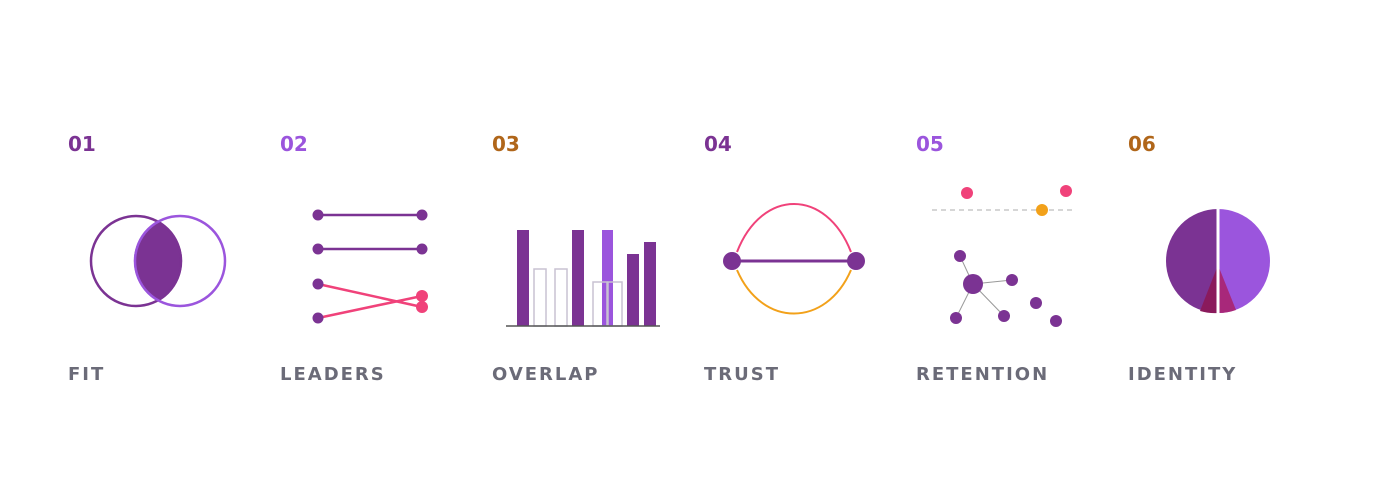 Image resolution: width=1376 pixels, height=500 pixels. I want to click on leaders-icon, so click(370, 266).